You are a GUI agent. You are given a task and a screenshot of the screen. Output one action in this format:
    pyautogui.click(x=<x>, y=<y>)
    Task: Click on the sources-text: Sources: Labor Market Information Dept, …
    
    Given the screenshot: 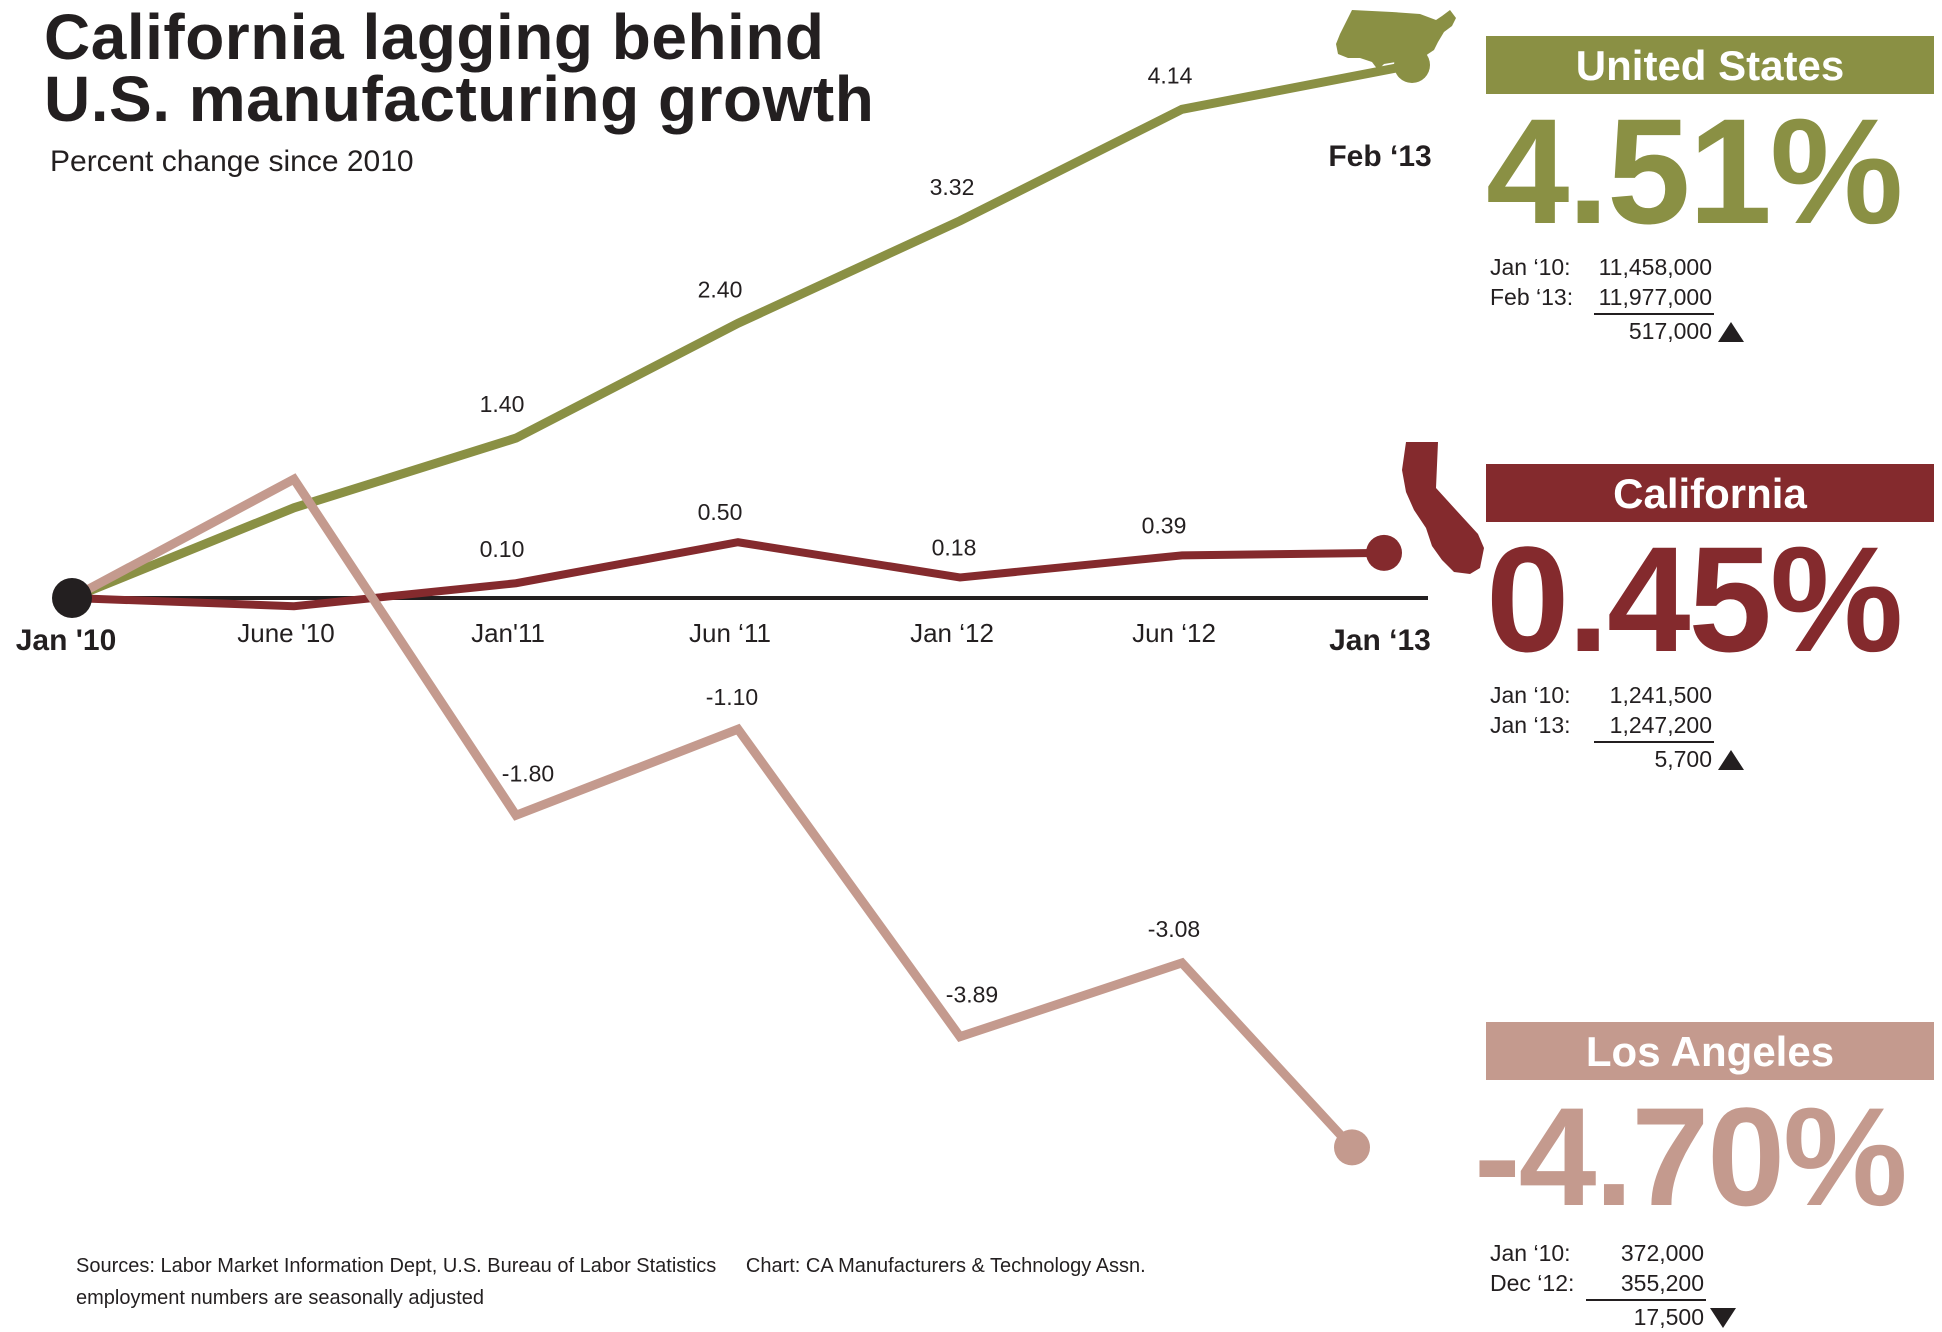 What is the action you would take?
    pyautogui.click(x=396, y=1266)
    